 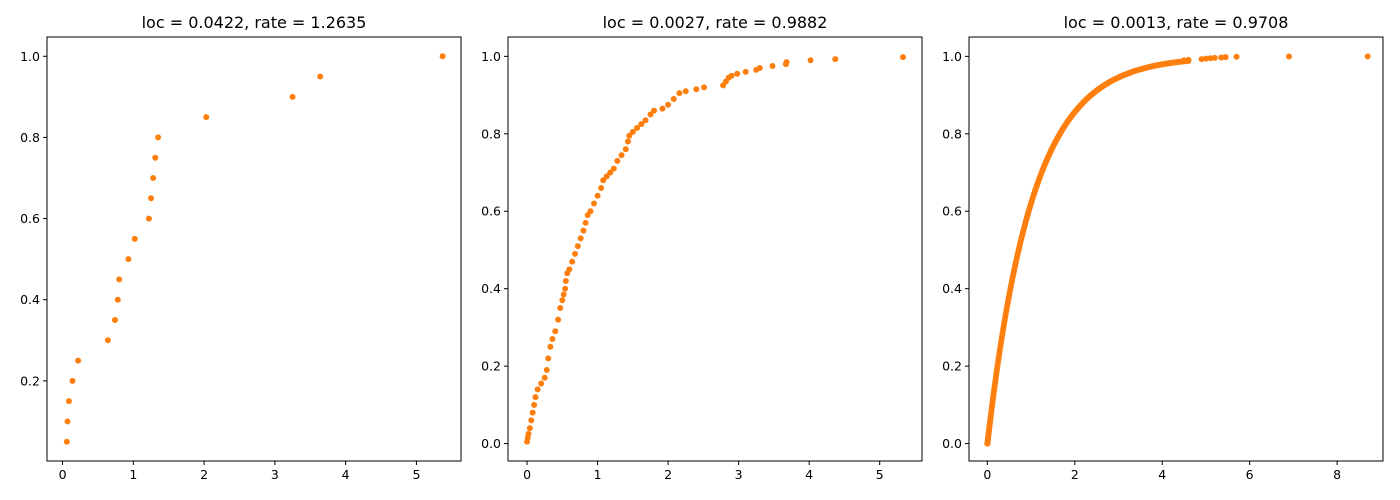 What do you see at coordinates (1337, 474) in the screenshot?
I see `subplot-3-xtick-label: 8` at bounding box center [1337, 474].